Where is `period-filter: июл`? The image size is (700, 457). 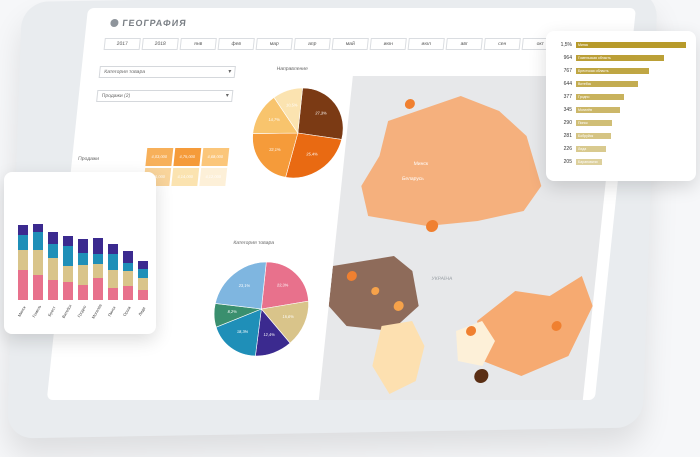
period-filter: июл is located at coordinates (426, 44).